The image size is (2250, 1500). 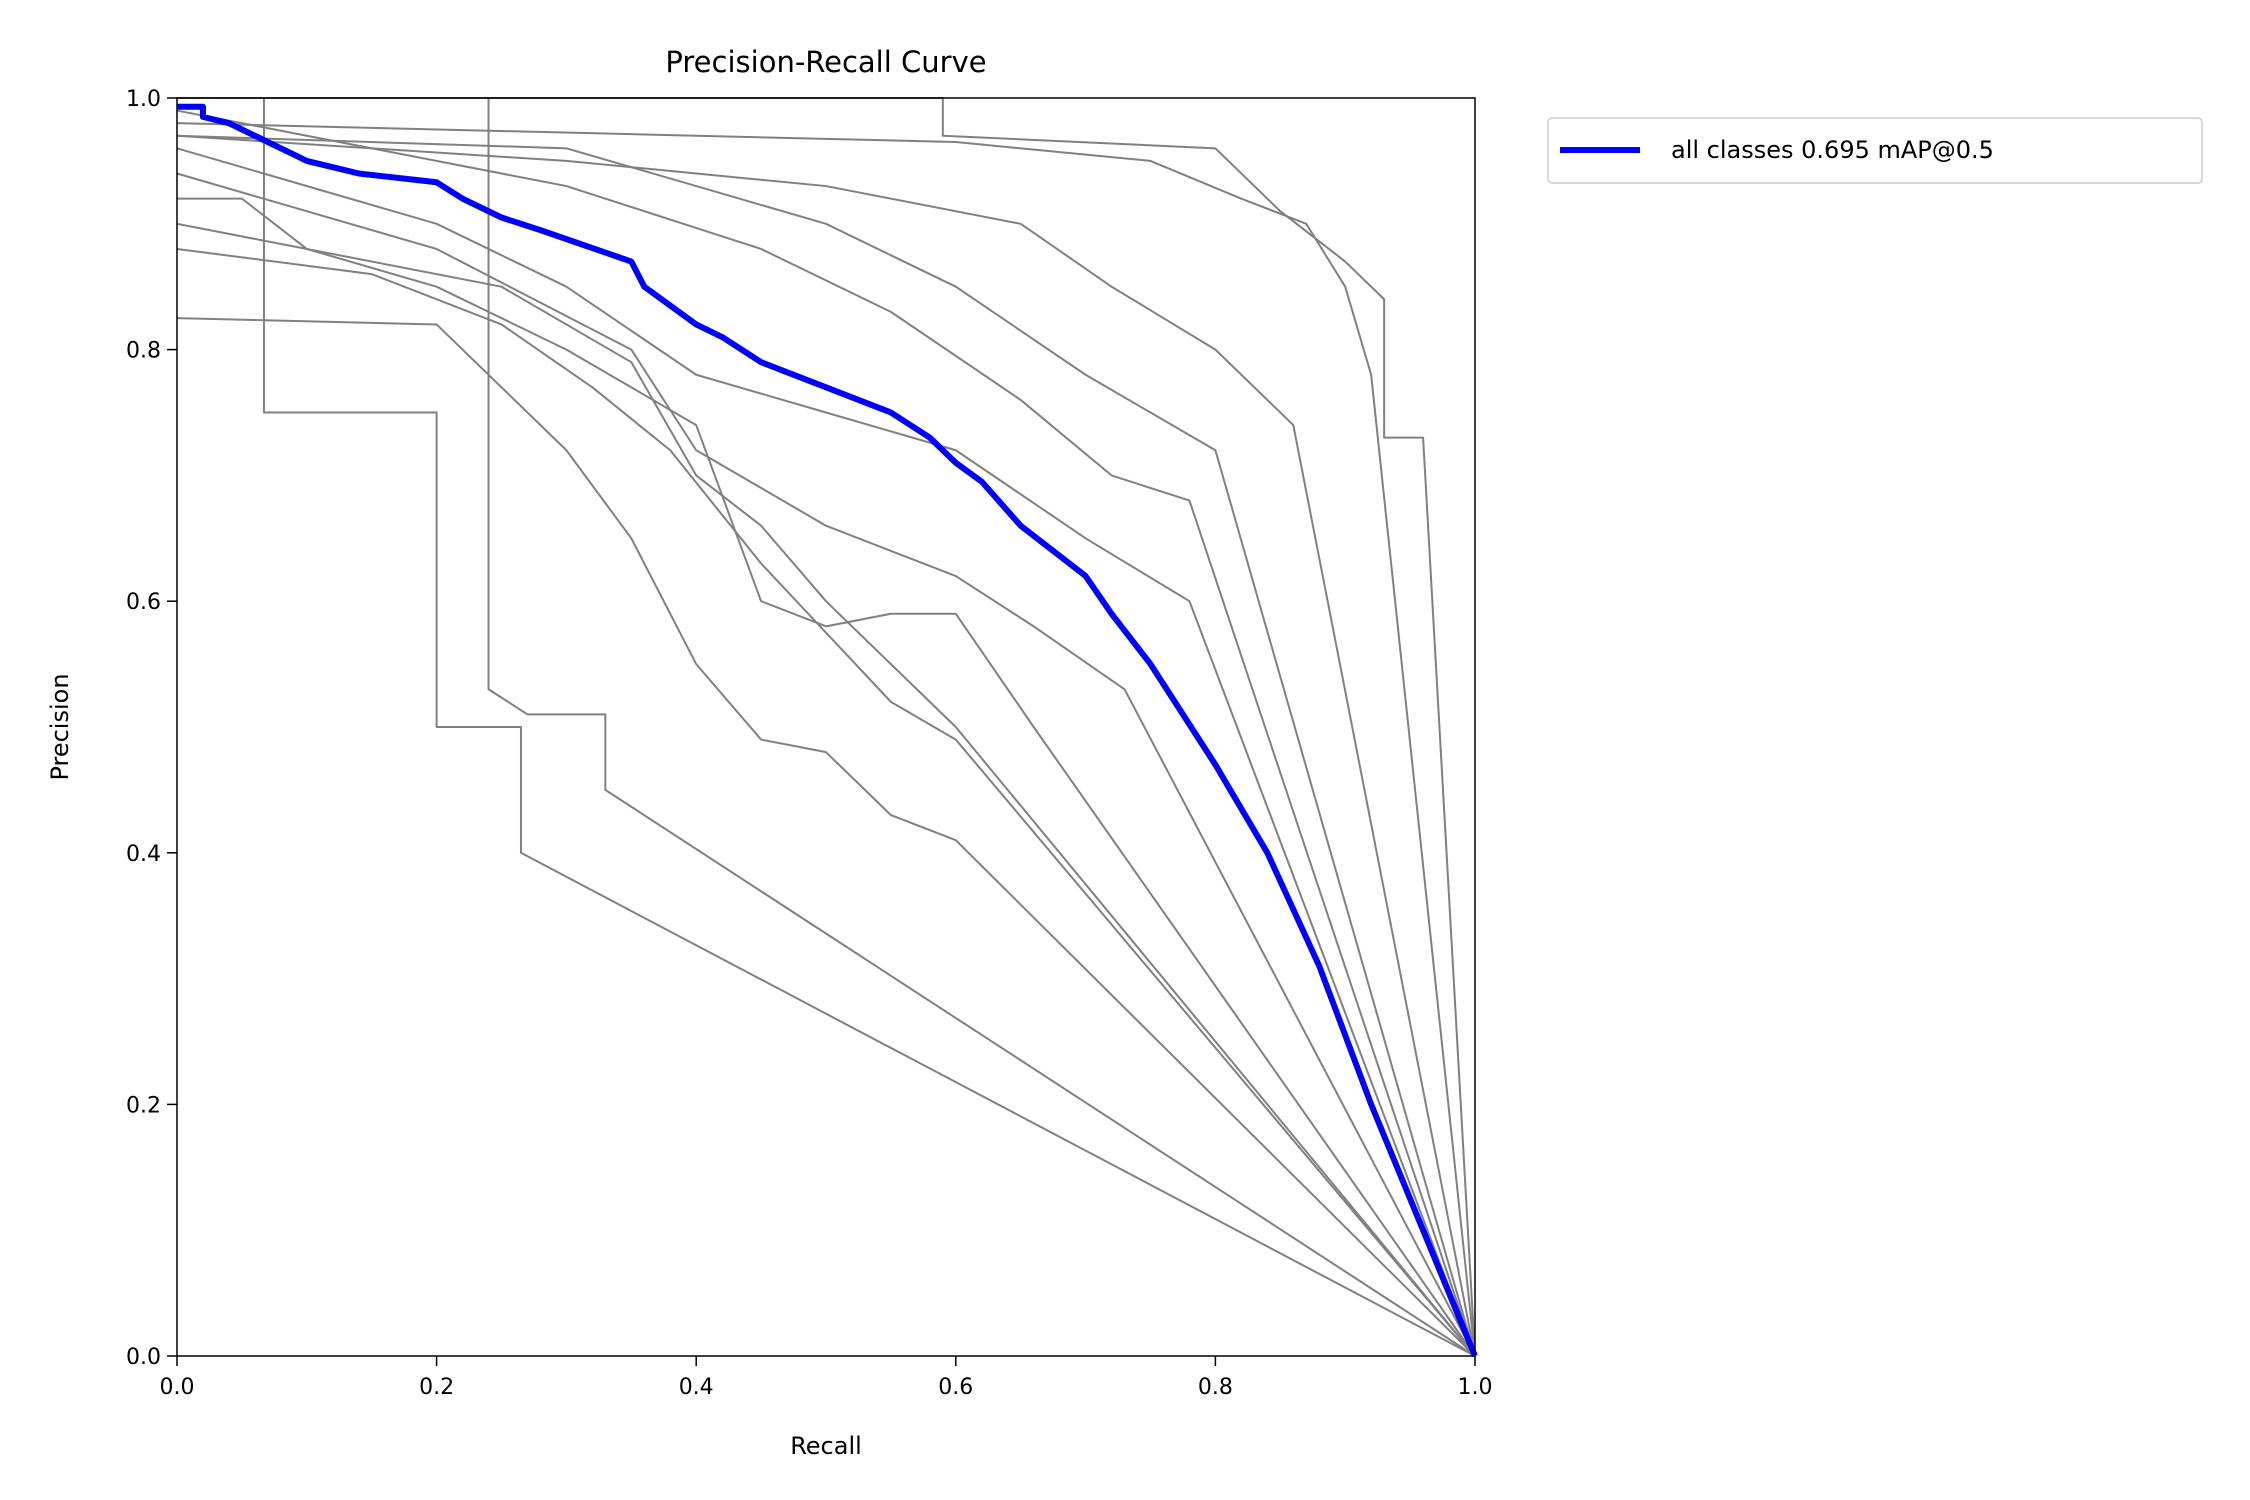 What do you see at coordinates (143, 602) in the screenshot?
I see `y-tick-label: 0.6` at bounding box center [143, 602].